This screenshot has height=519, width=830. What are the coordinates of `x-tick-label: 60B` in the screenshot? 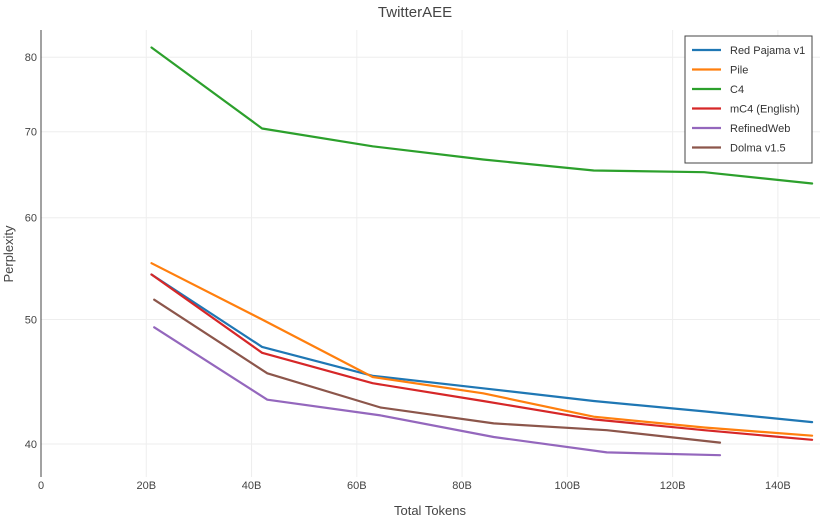 It's located at (357, 486).